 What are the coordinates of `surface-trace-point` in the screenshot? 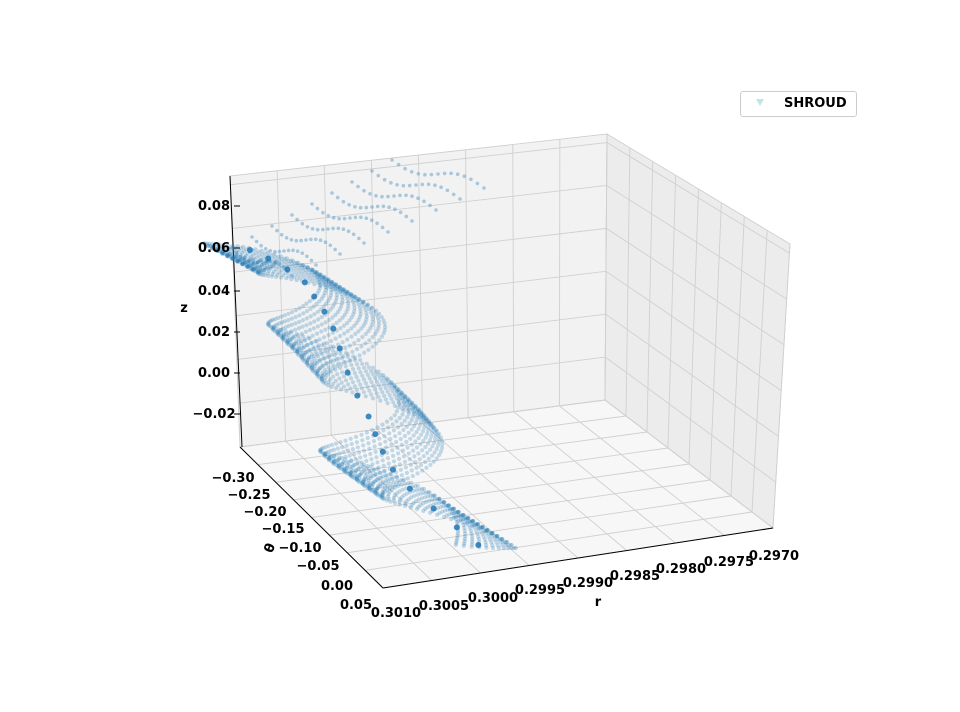 It's located at (382, 451).